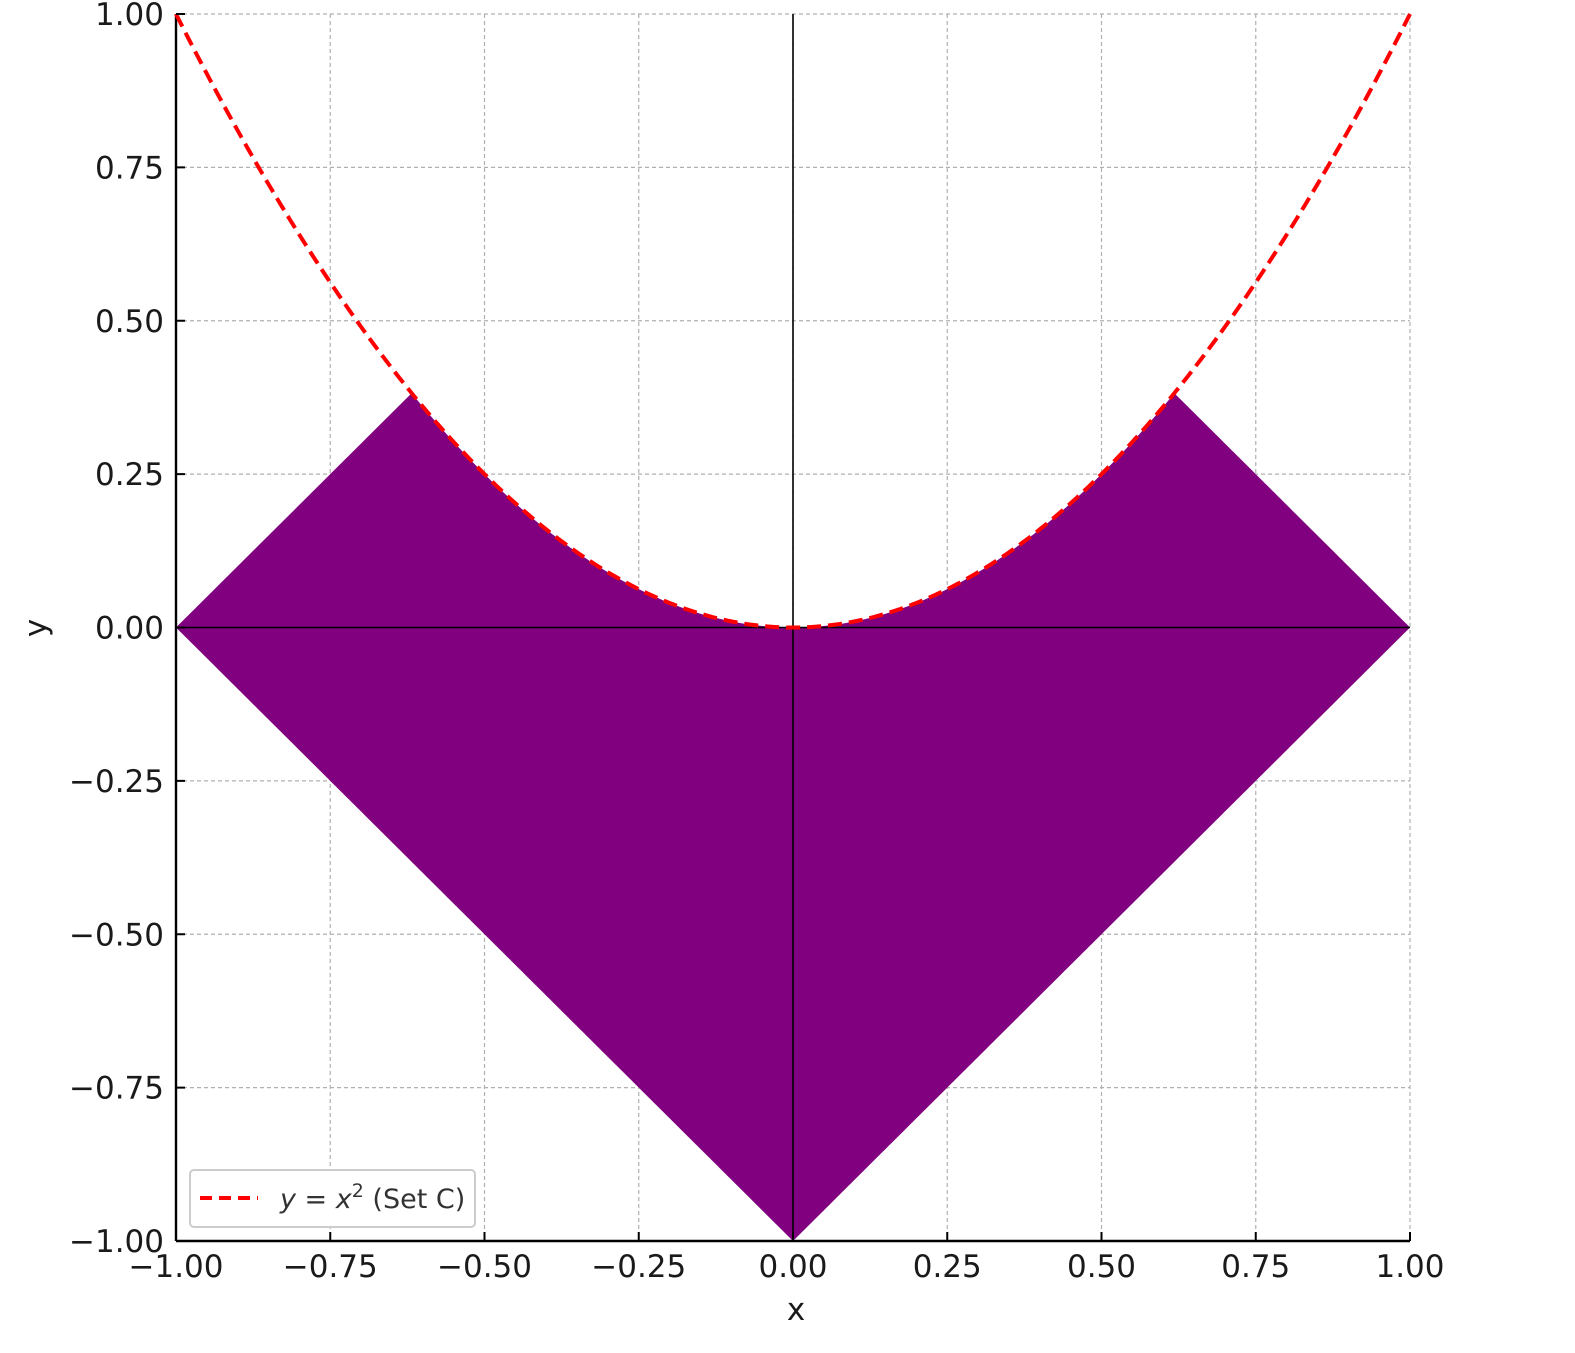  I want to click on x-tick-label: 1.00, so click(1409, 1267).